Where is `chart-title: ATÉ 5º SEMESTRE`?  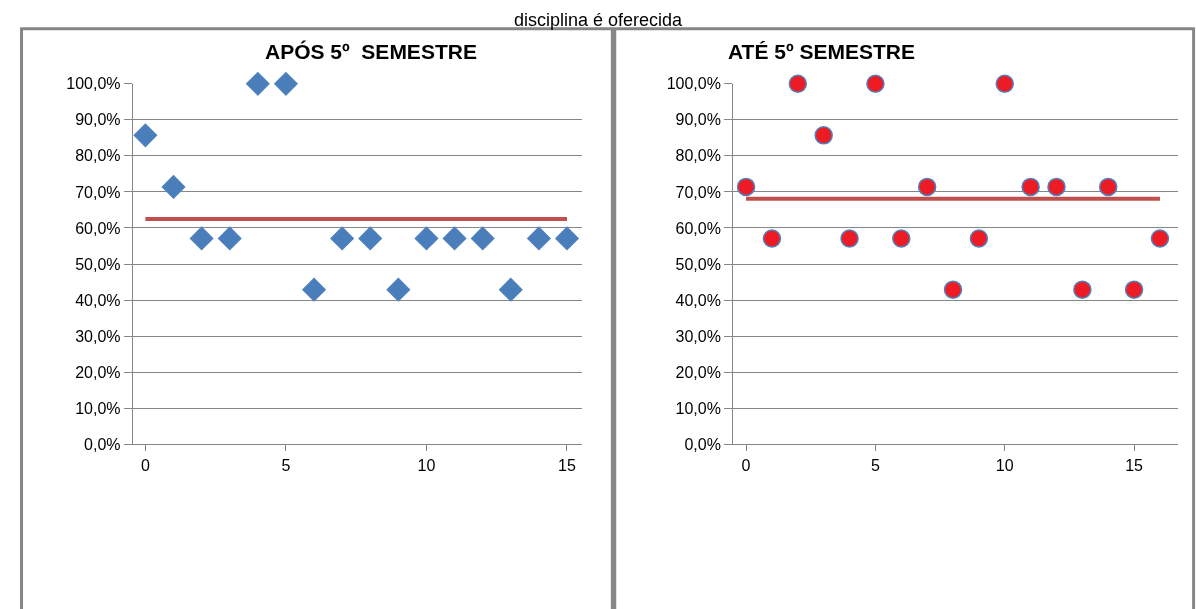 chart-title: ATÉ 5º SEMESTRE is located at coordinates (821, 51).